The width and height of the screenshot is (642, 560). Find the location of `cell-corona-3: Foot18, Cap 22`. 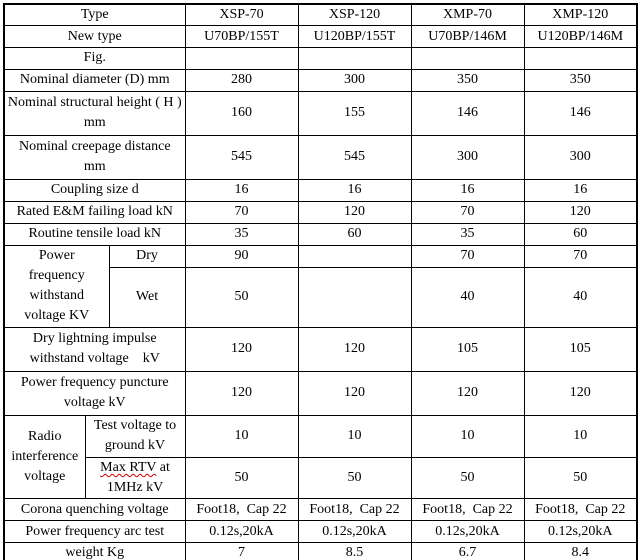

cell-corona-3: Foot18, Cap 22 is located at coordinates (467, 510).